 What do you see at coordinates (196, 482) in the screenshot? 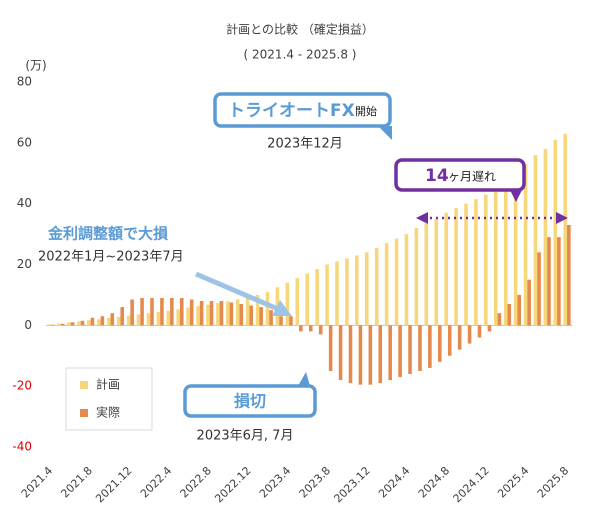
I see `x-tick-label: 2022.8` at bounding box center [196, 482].